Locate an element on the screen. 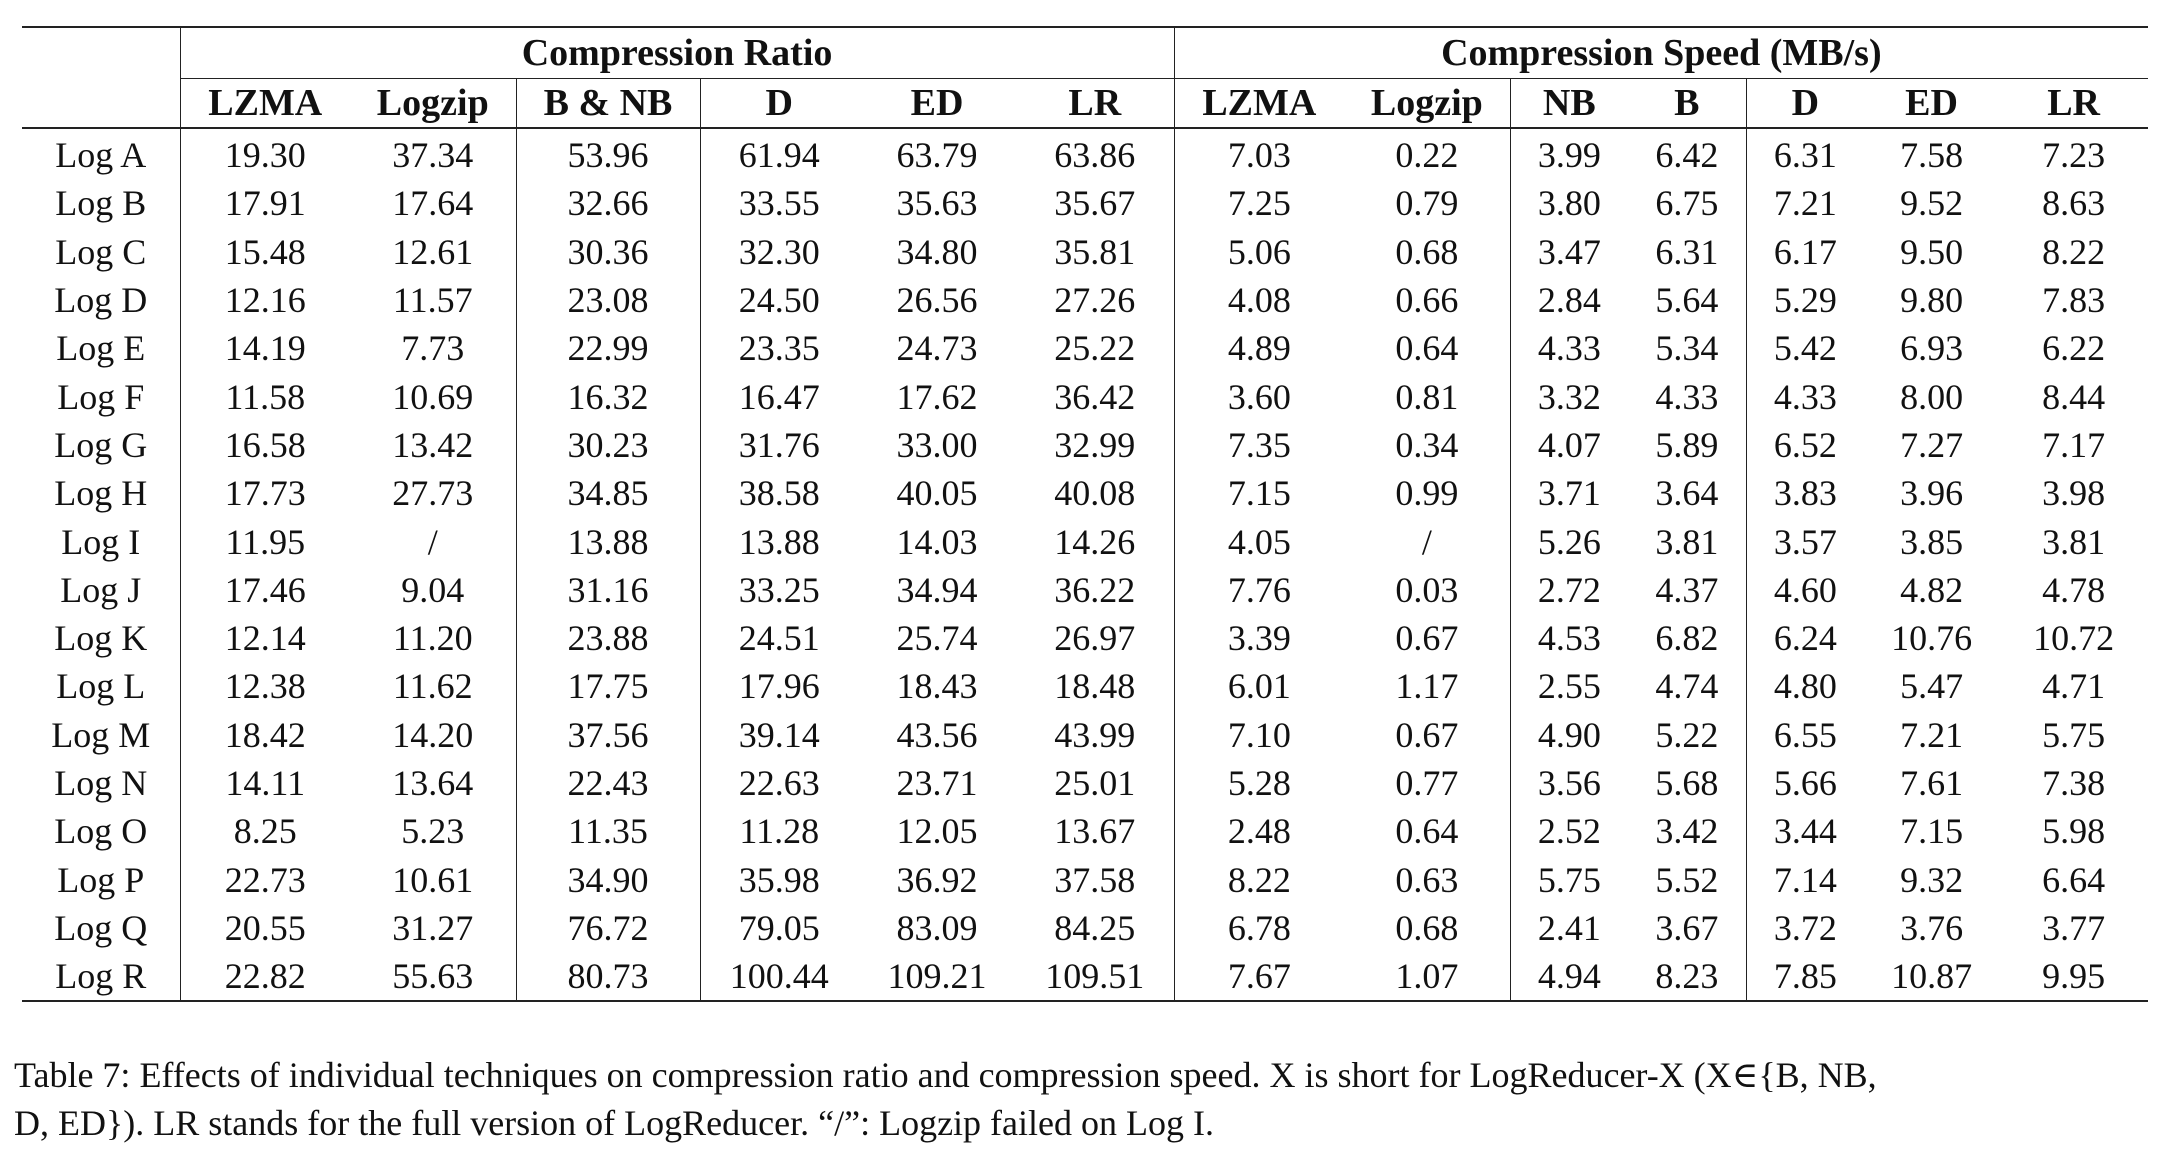 Image resolution: width=2172 pixels, height=1163 pixels. ratio-cell: 24.73 is located at coordinates (937, 348).